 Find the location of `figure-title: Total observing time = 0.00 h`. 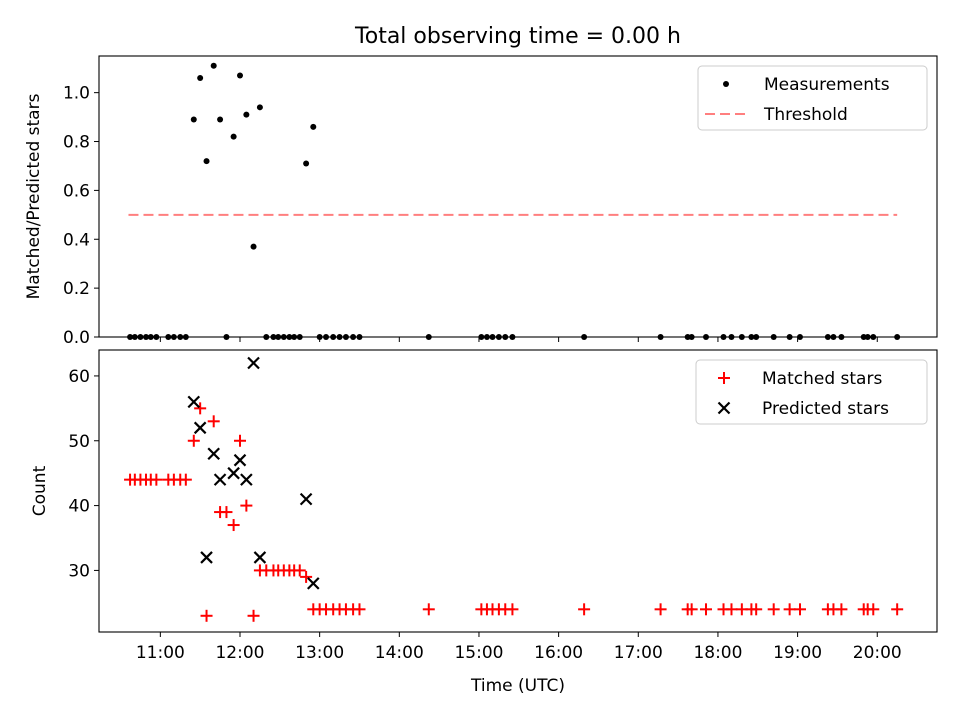

figure-title: Total observing time = 0.00 h is located at coordinates (517, 36).